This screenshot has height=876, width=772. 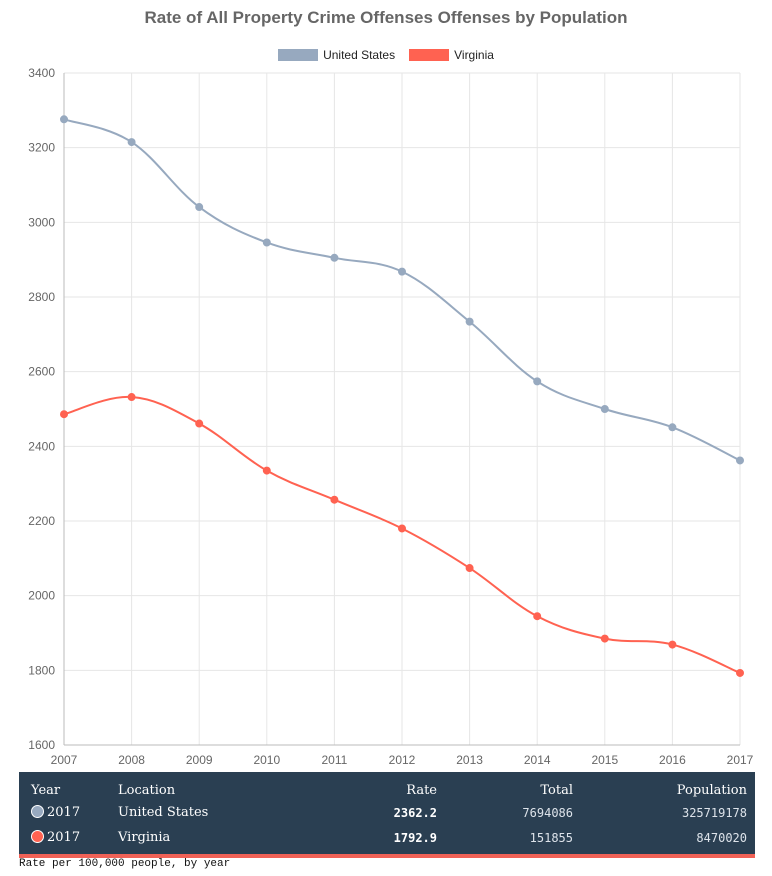 I want to click on x-tick-label: 2014, so click(x=537, y=760).